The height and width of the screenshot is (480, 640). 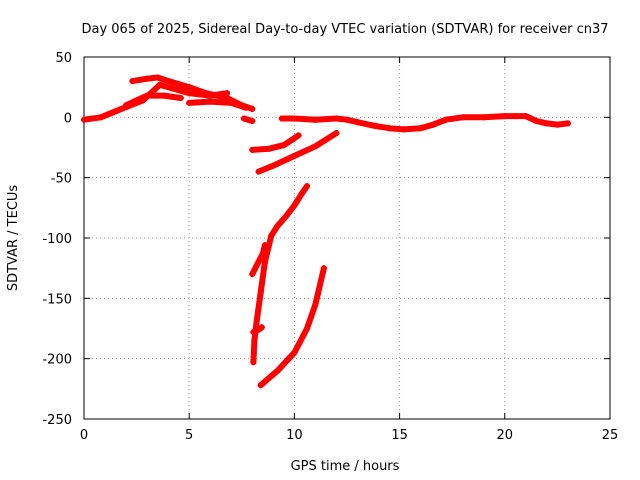 I want to click on y-axis-label: SDTVAR / TECUs, so click(x=13, y=238).